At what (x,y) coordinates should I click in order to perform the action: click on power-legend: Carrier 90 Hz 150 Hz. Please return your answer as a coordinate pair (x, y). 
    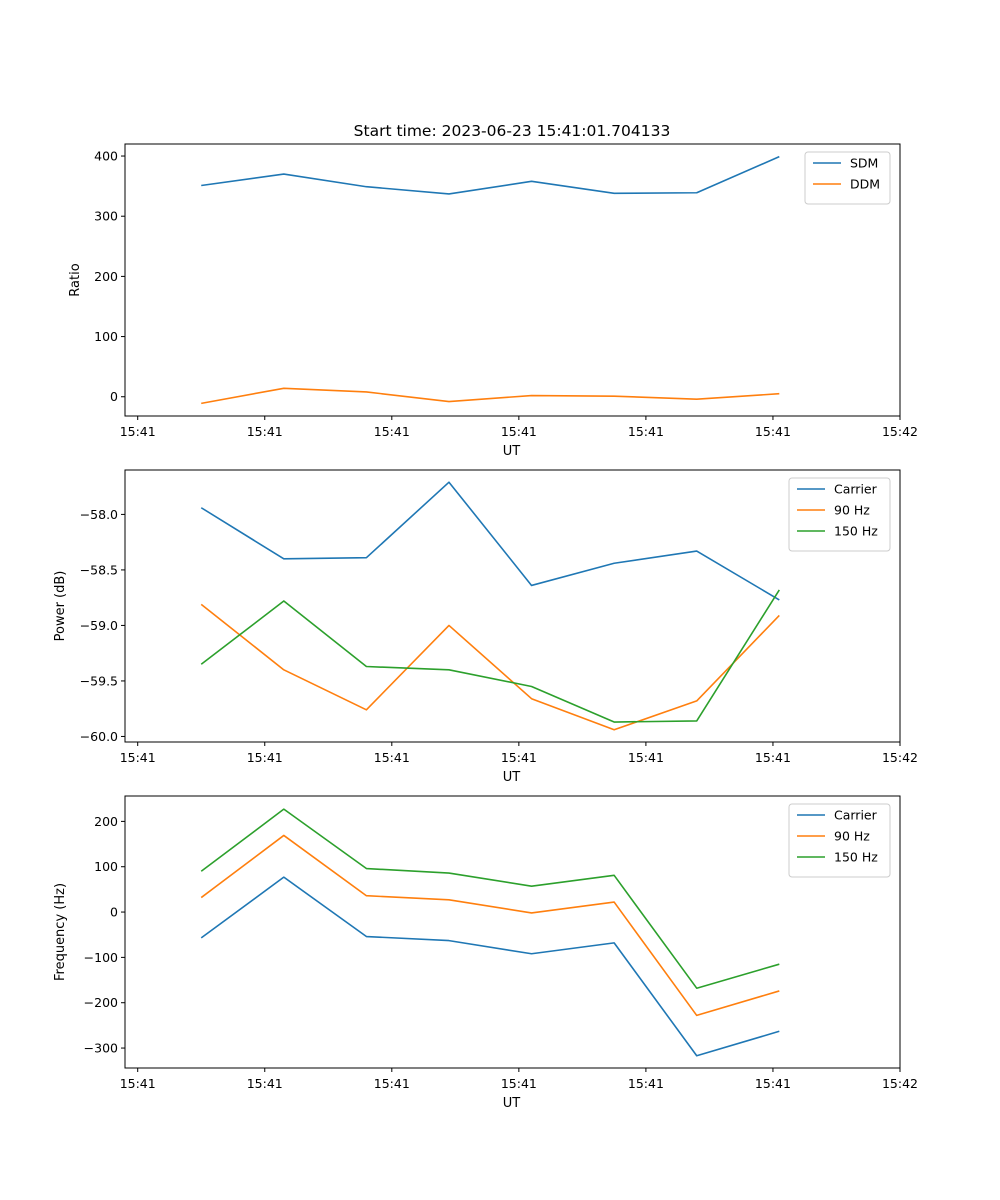
    Looking at the image, I should click on (839, 514).